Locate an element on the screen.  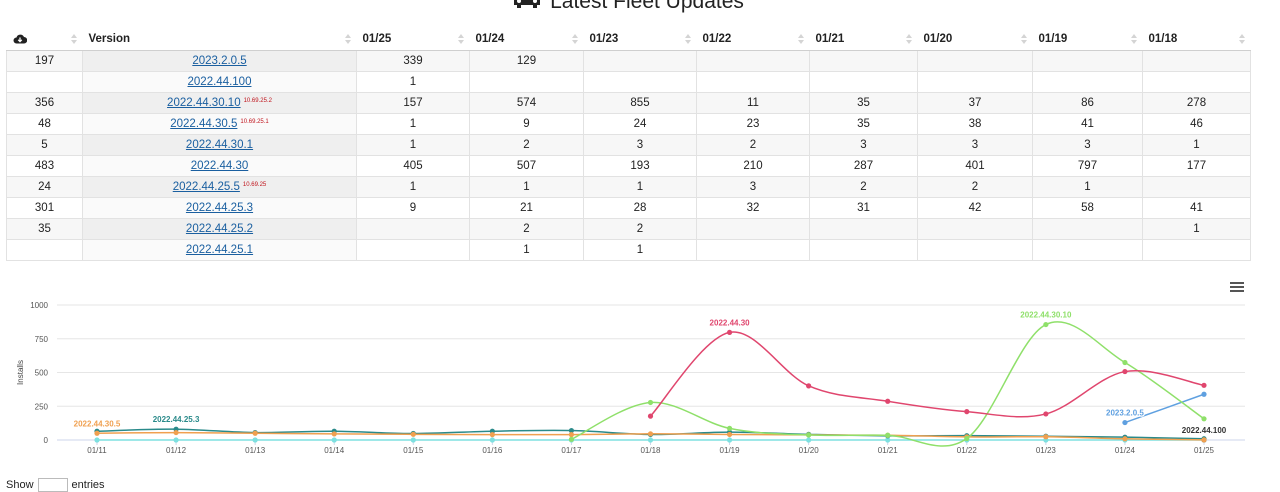
total-cell: 24 is located at coordinates (44, 186).